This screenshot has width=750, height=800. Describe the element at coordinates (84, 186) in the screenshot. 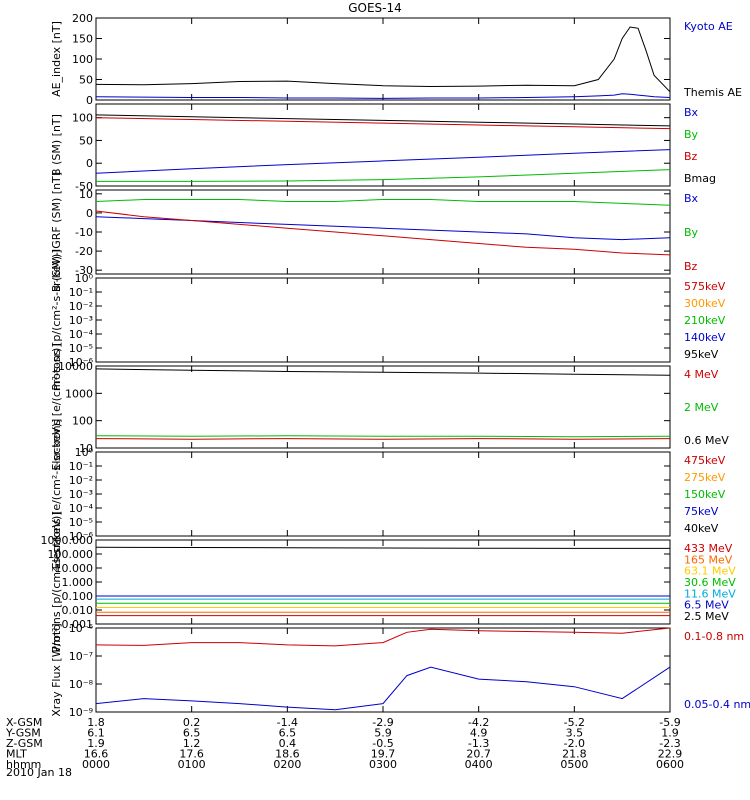

I see `y-tick-label: -50` at that location.